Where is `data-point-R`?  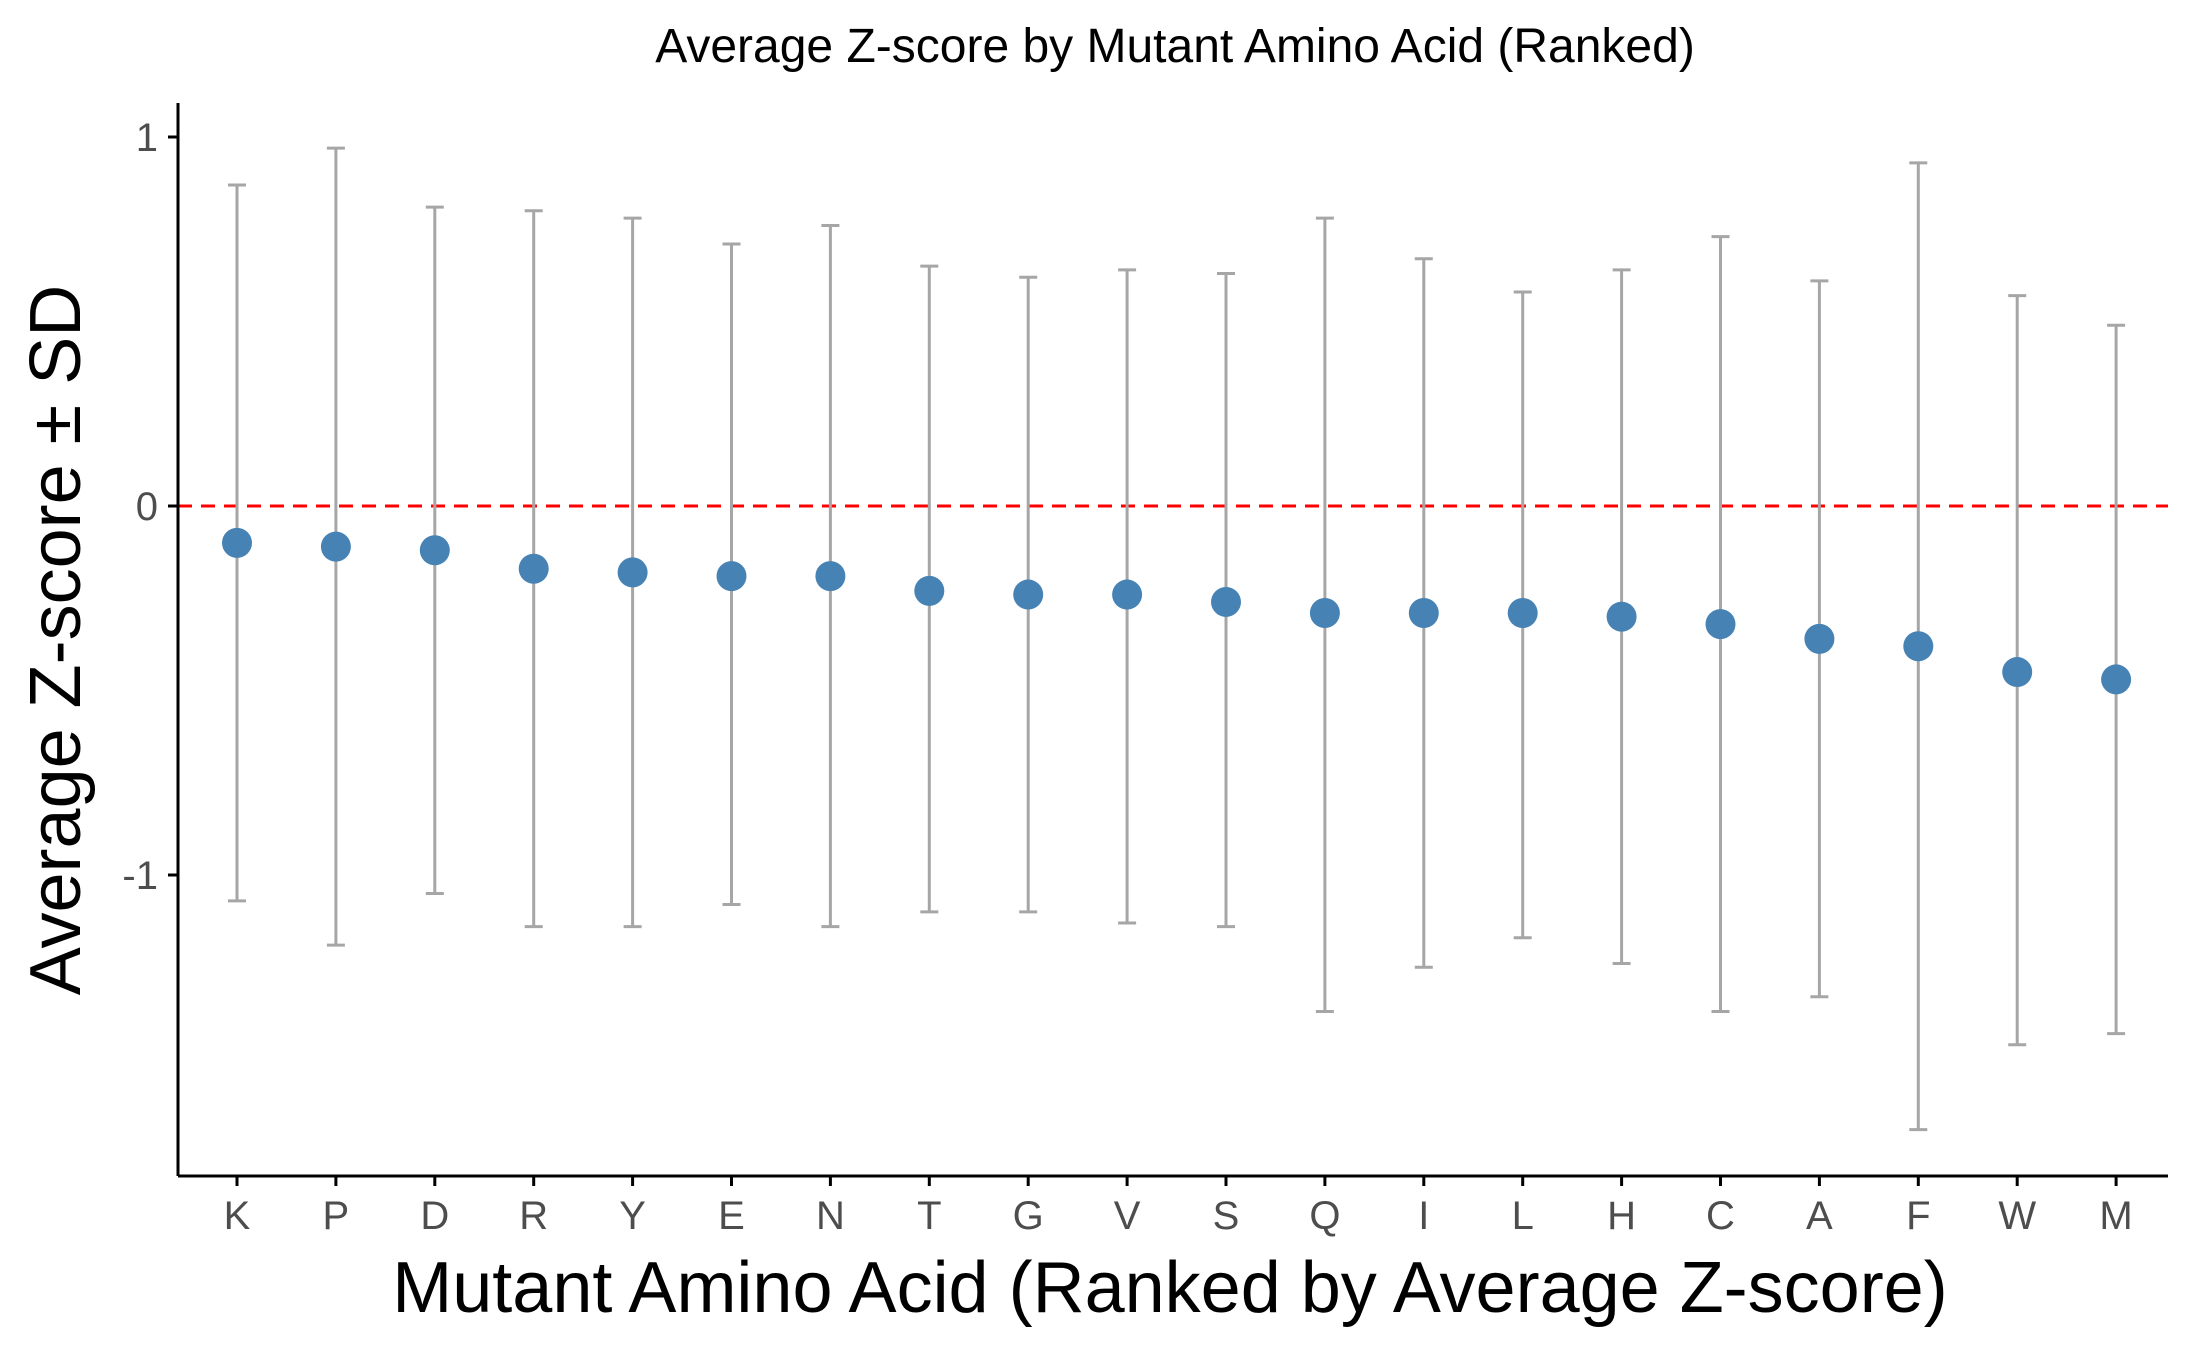
data-point-R is located at coordinates (533, 568).